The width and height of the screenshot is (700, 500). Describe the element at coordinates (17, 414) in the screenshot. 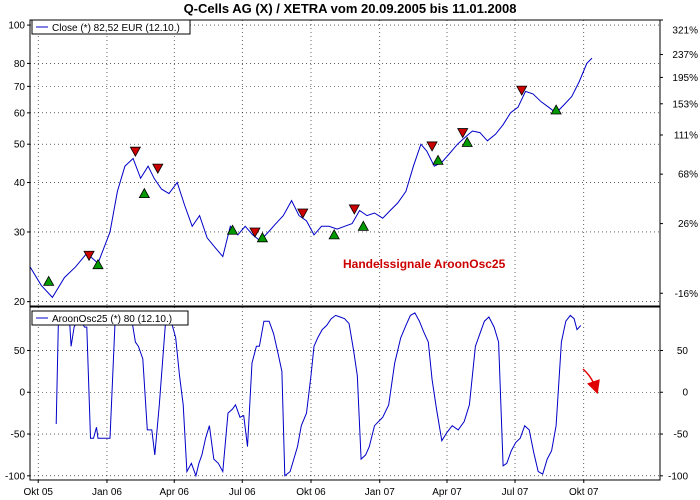

I see `oscillator-left-axis: -100 -50 0 50` at that location.